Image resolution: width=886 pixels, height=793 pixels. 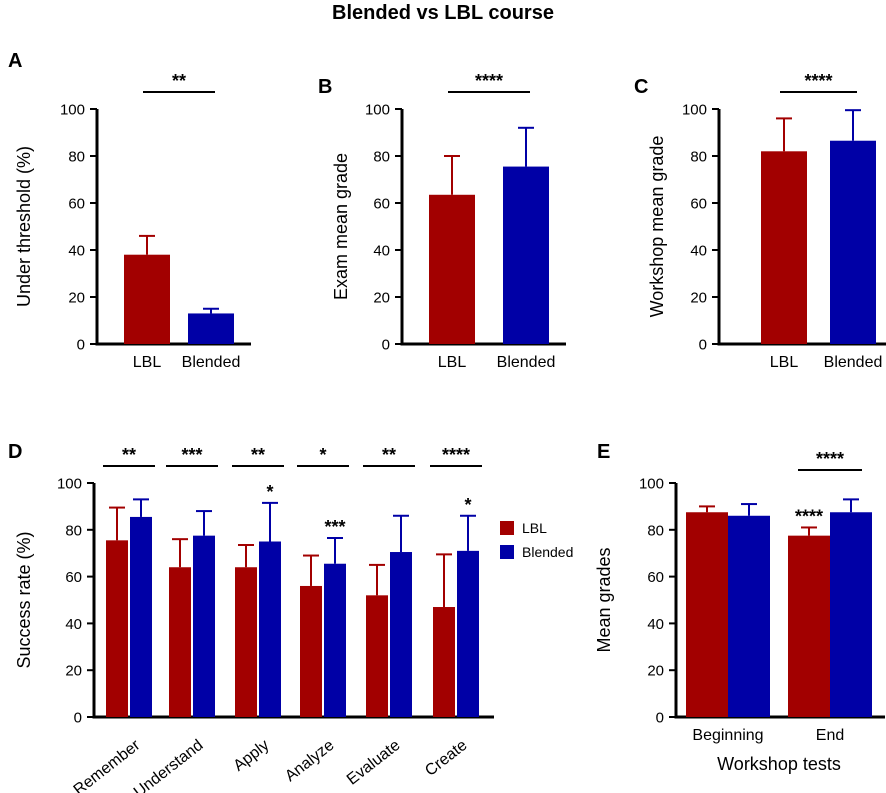 What do you see at coordinates (698, 157) in the screenshot?
I see `panel-C-ytick-label: 80` at bounding box center [698, 157].